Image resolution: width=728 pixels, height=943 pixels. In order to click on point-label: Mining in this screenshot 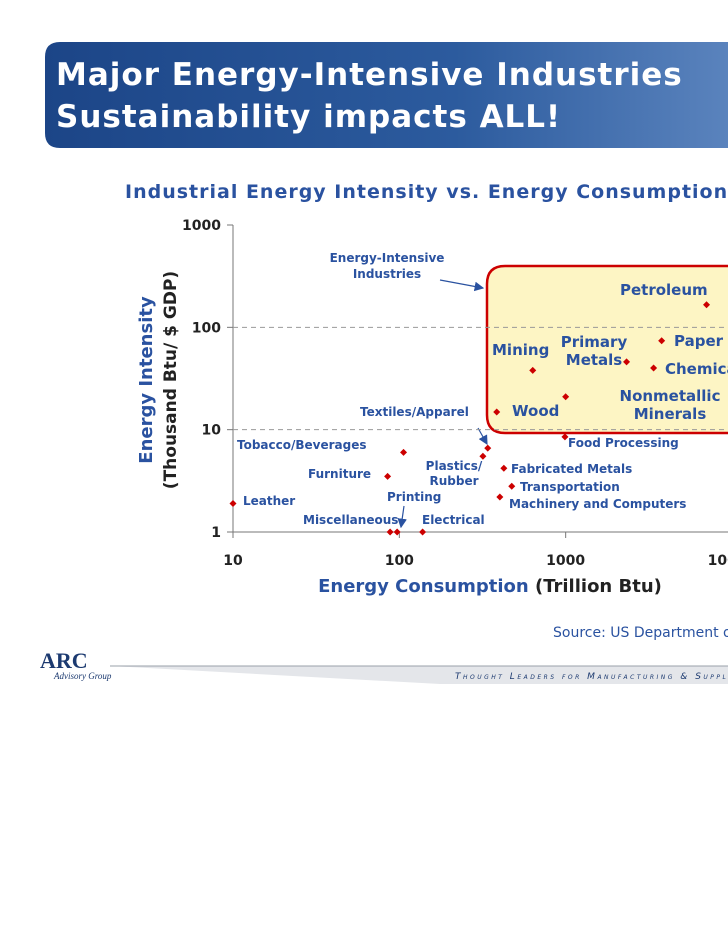, I will do `click(520, 350)`.